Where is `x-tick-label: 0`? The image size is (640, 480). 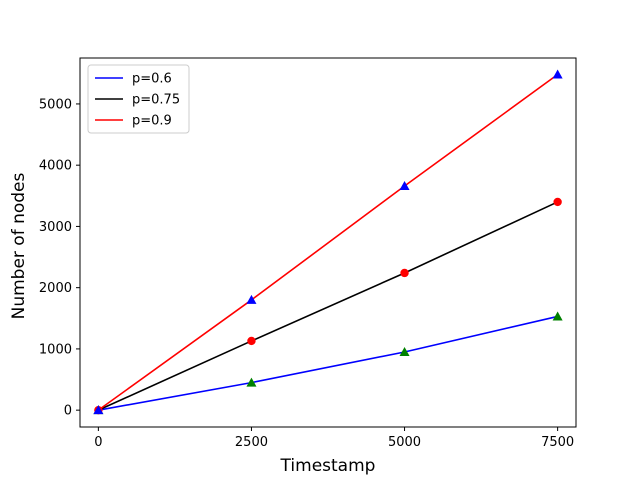 x-tick-label: 0 is located at coordinates (98, 442).